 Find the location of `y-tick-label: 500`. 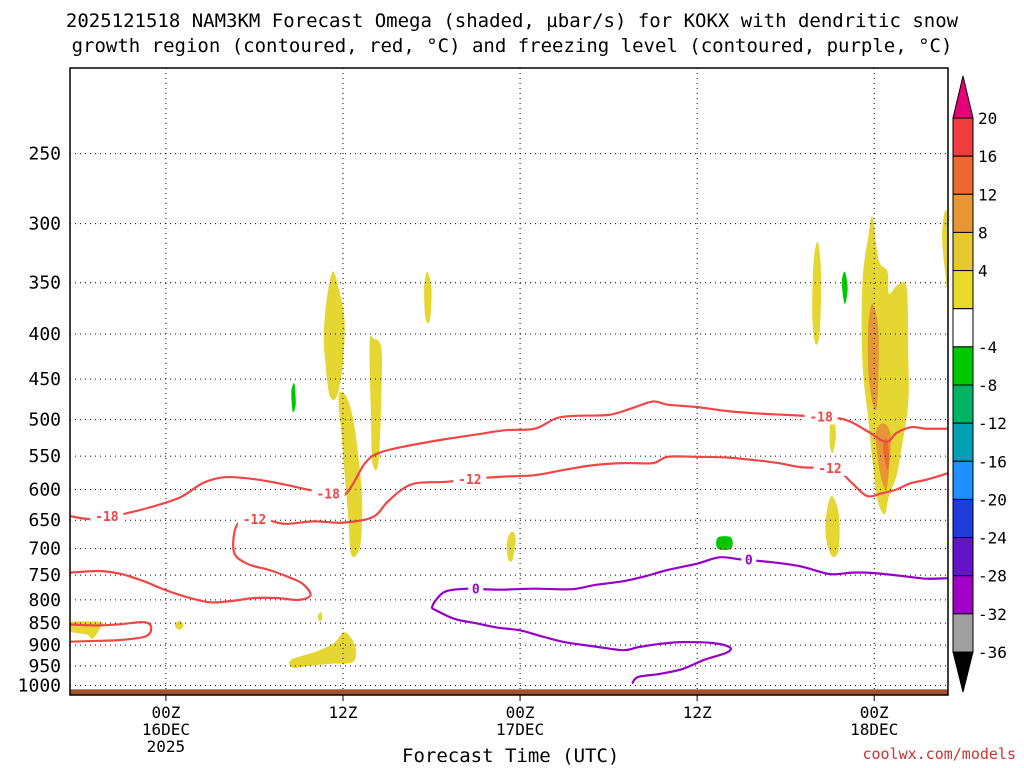

y-tick-label: 500 is located at coordinates (44, 420).